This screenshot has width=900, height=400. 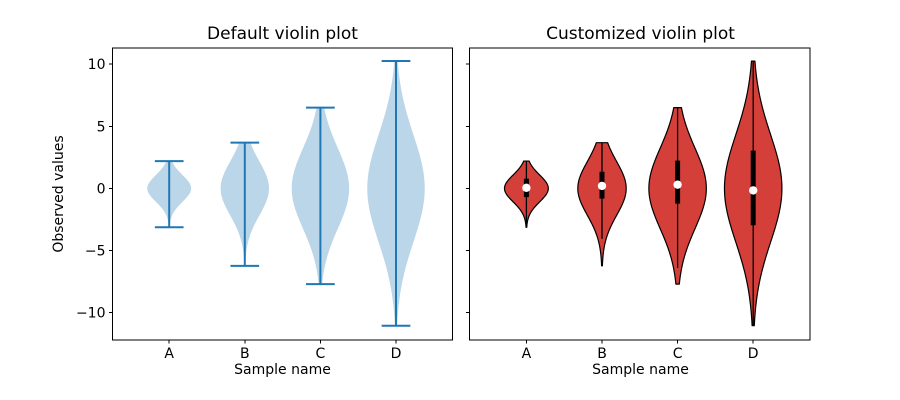 I want to click on median-dot-C, so click(x=677, y=184).